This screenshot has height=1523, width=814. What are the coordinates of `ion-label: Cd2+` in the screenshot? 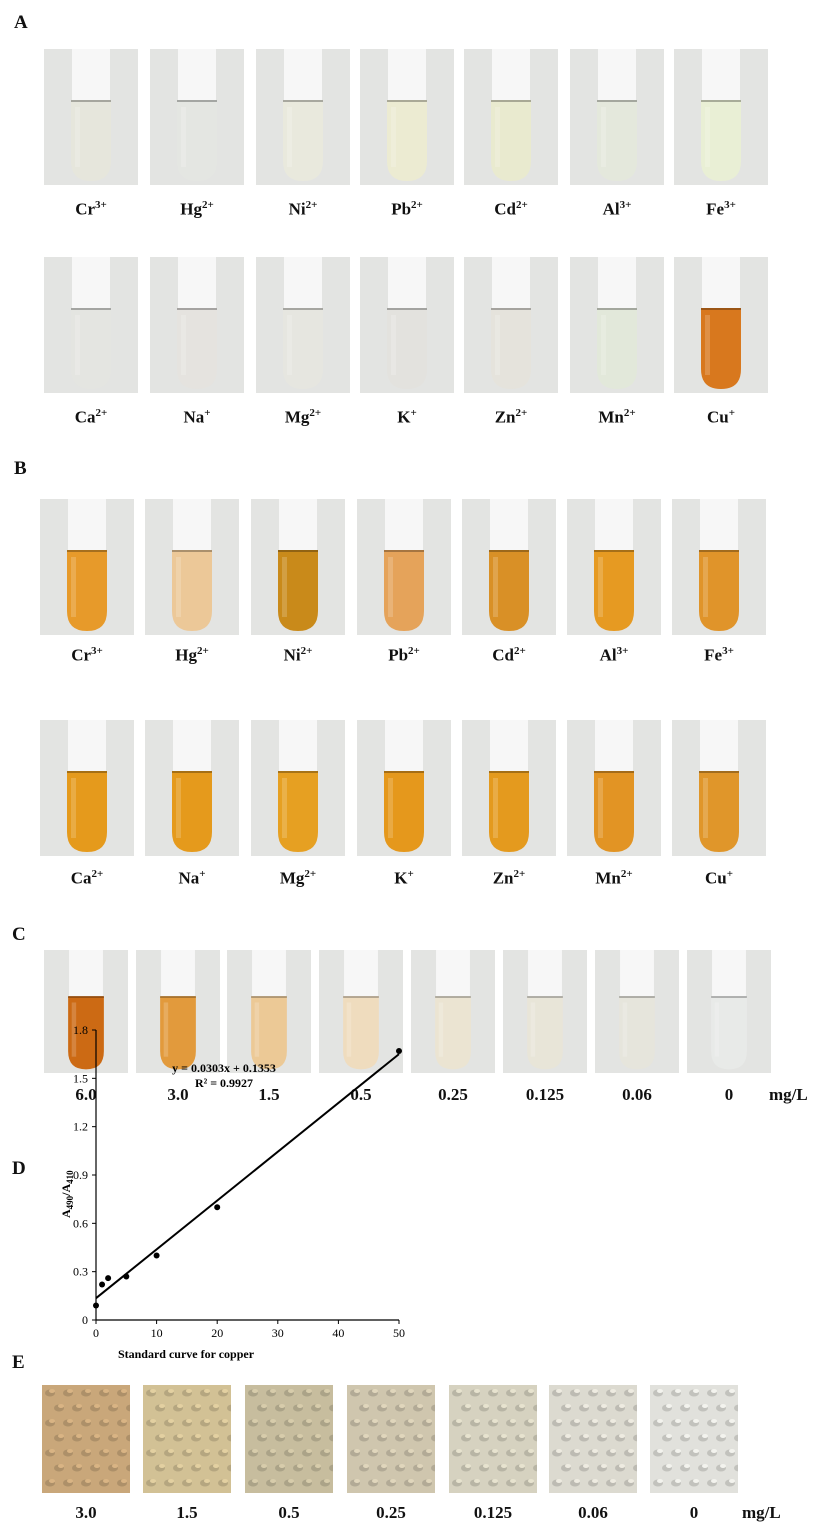 It's located at (509, 655).